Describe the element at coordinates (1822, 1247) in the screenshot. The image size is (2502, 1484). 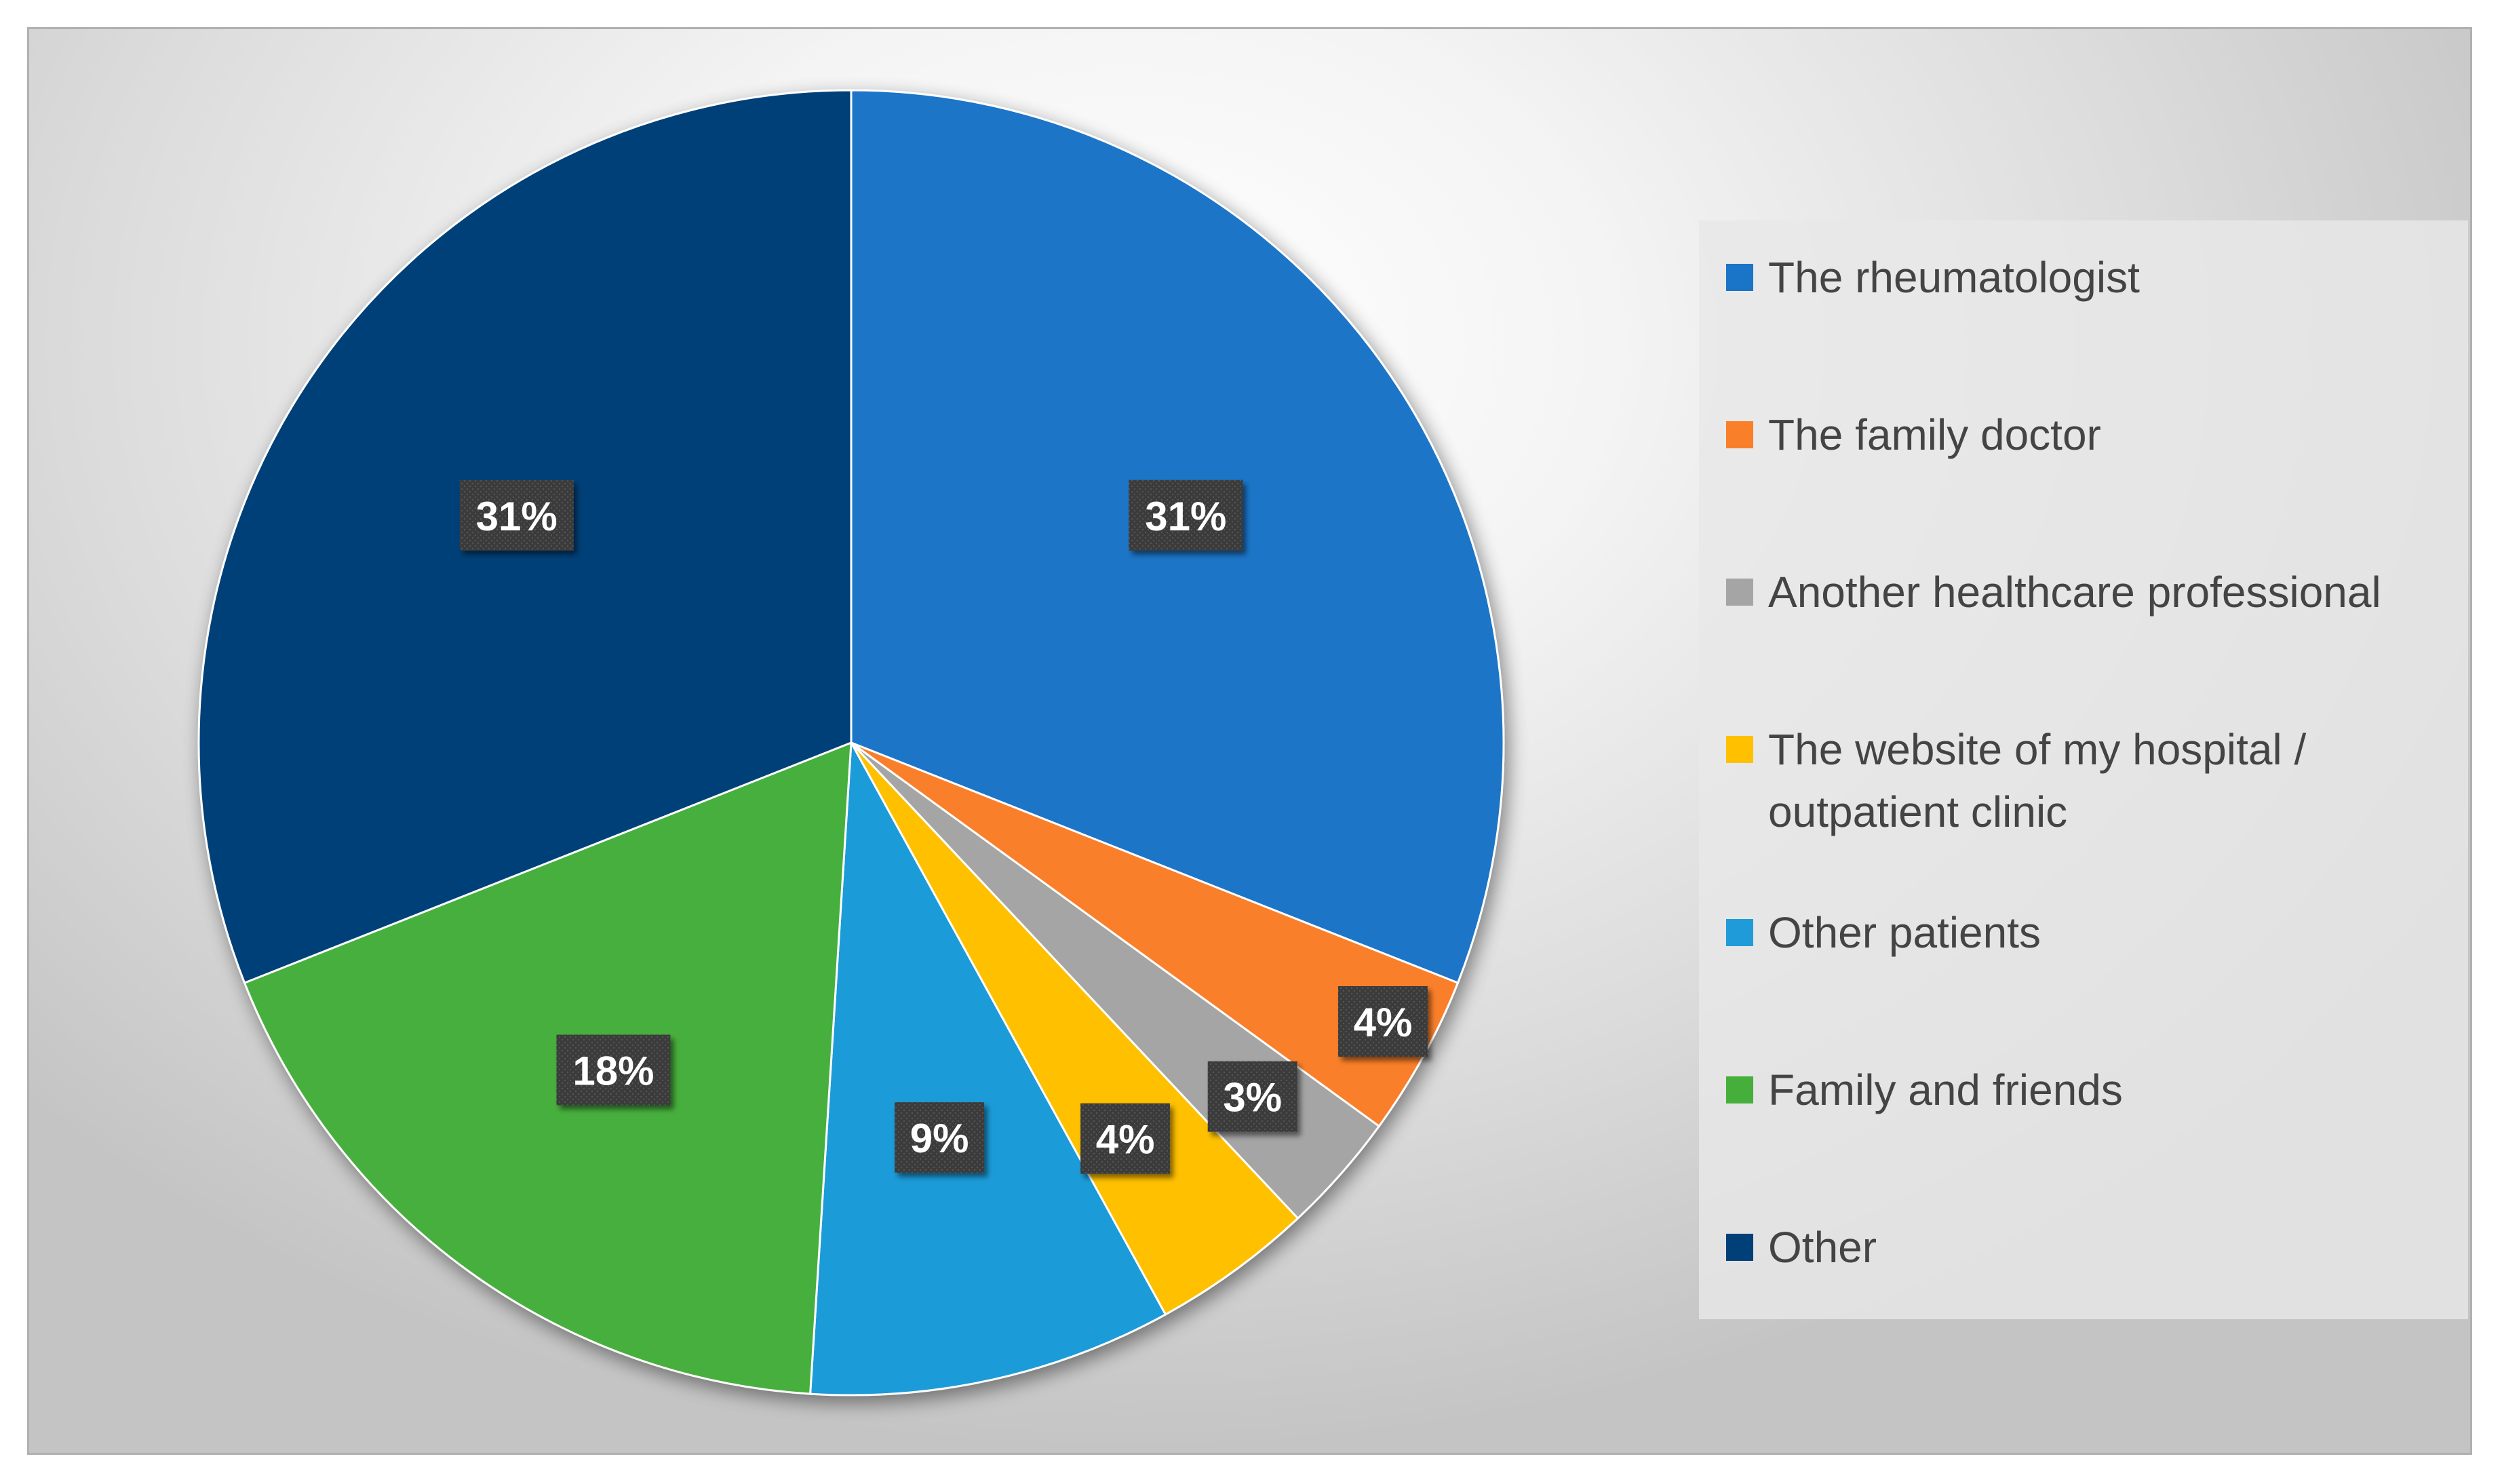
I see `legend-label: Other` at that location.